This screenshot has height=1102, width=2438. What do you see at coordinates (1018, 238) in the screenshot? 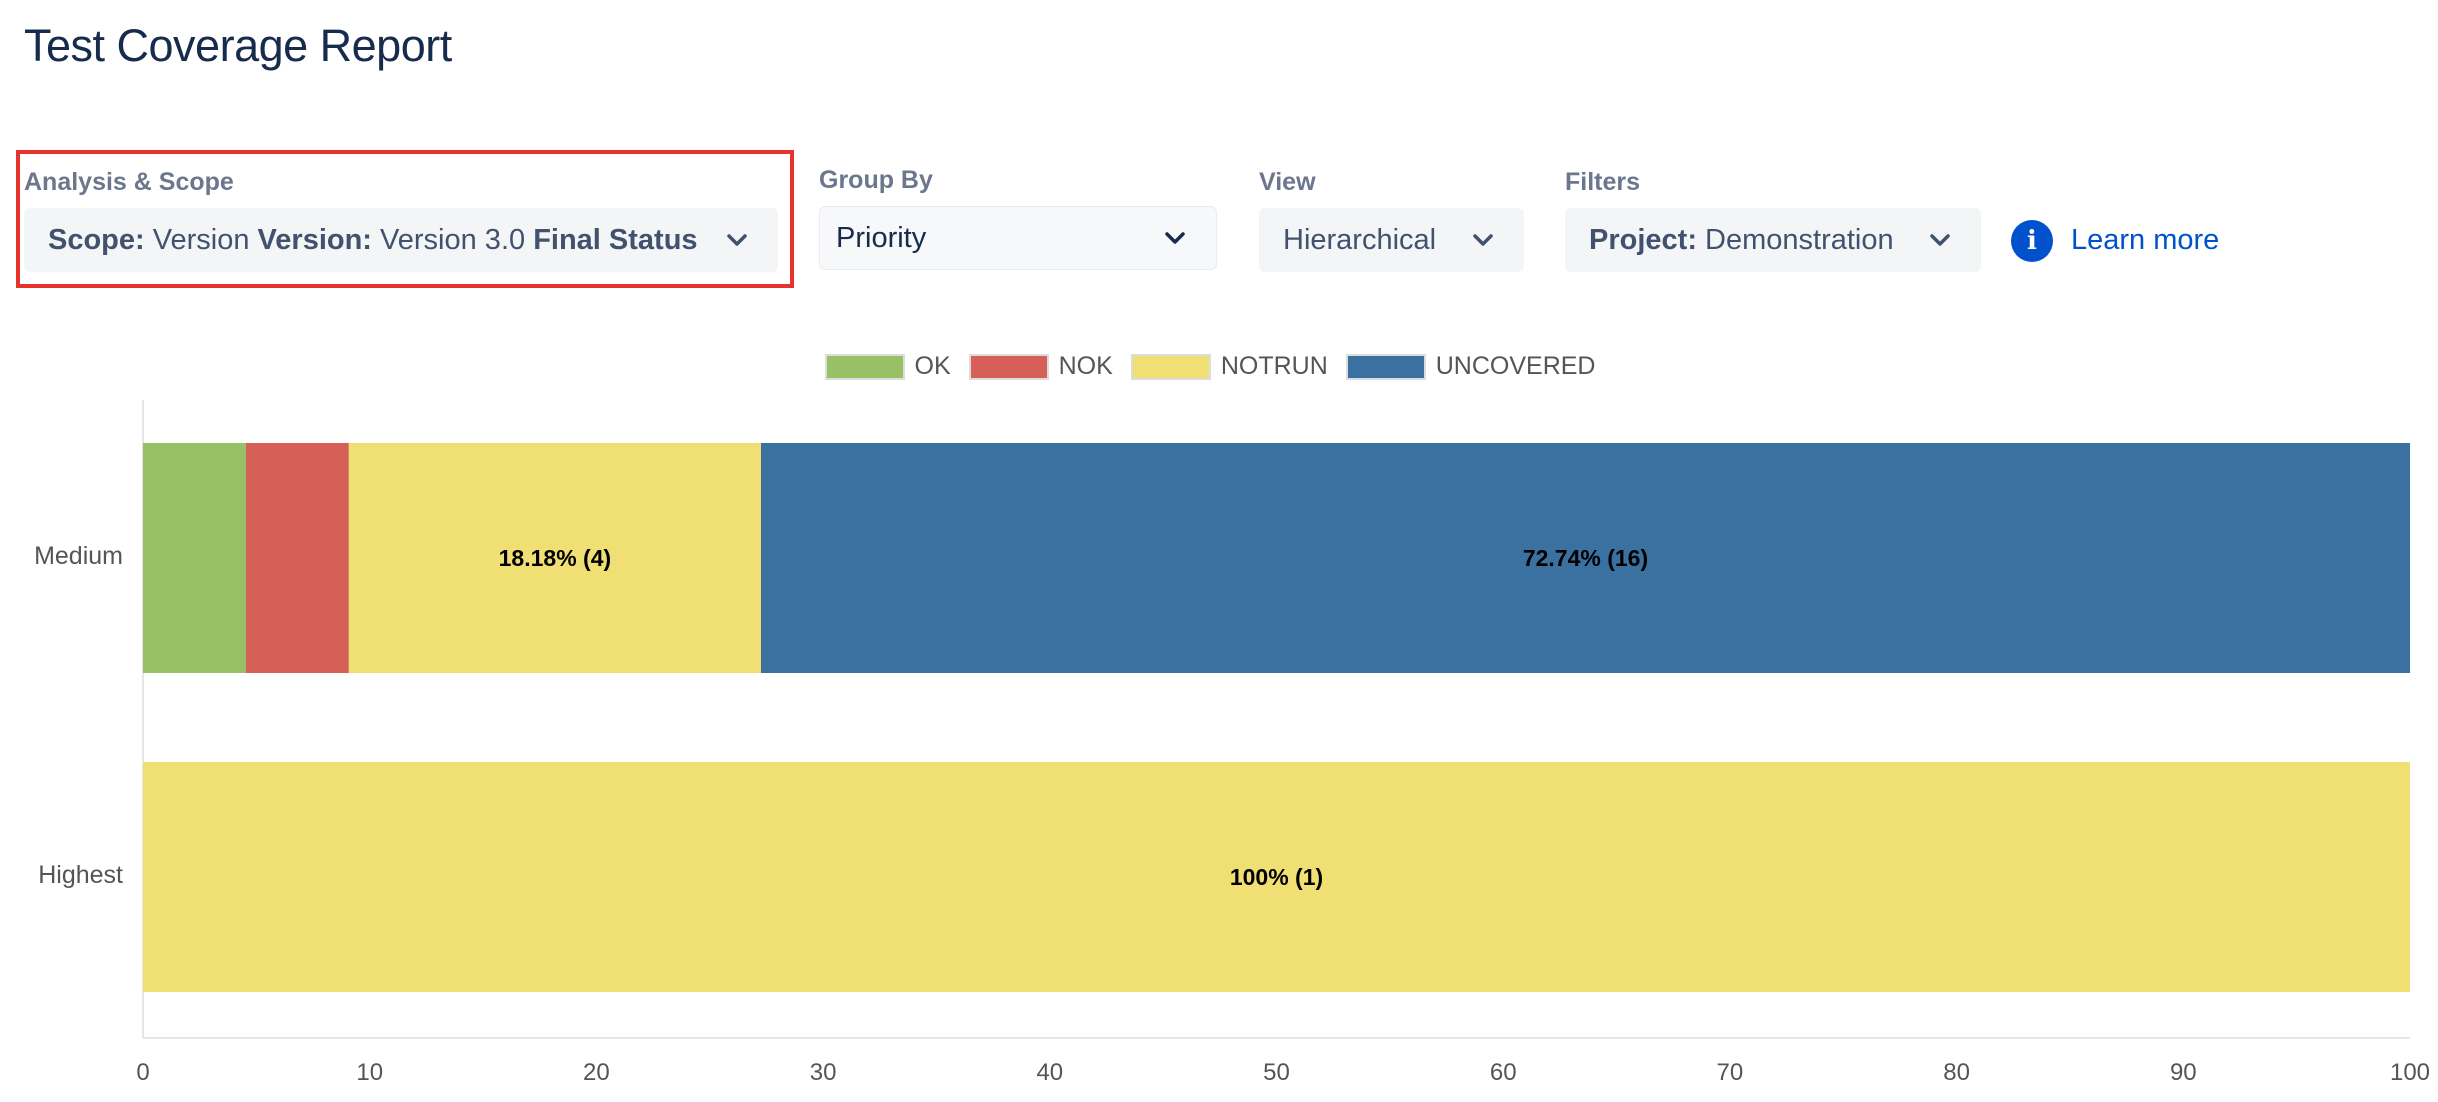
I see `group-by-dropdown: Priority` at bounding box center [1018, 238].